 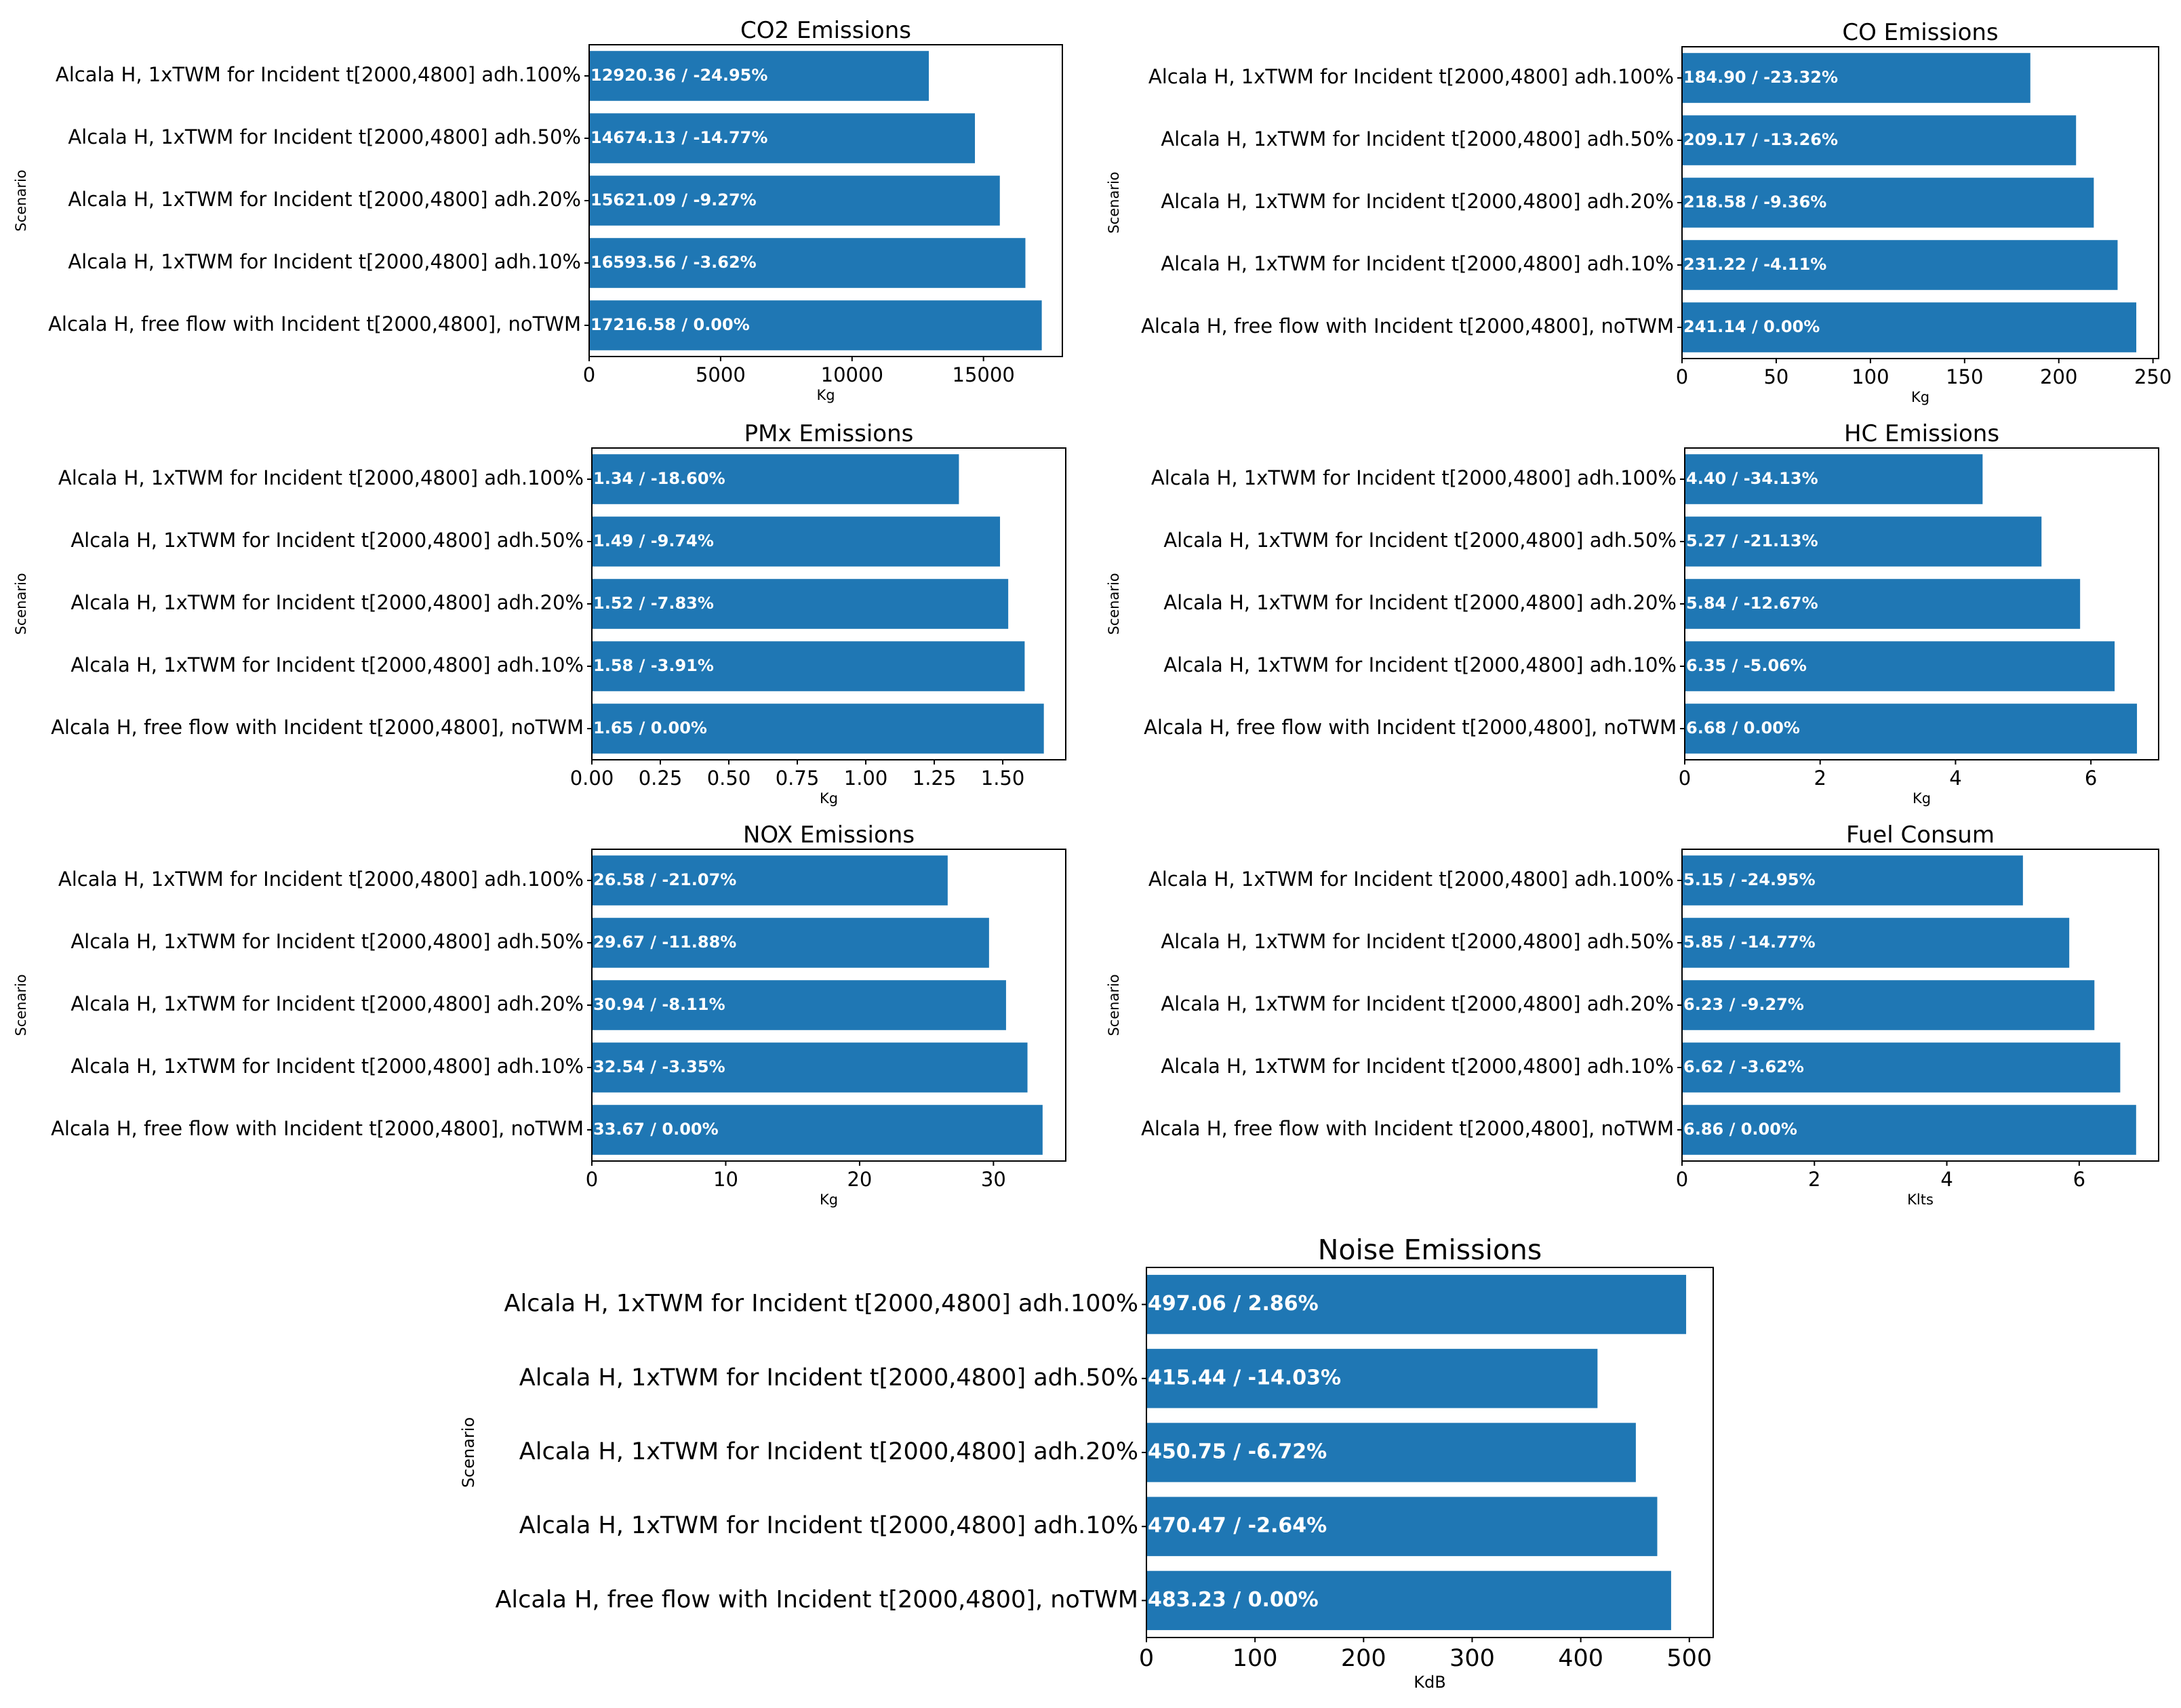 What do you see at coordinates (1749, 880) in the screenshot?
I see `bar-value-label: 5.15 / -24.95%` at bounding box center [1749, 880].